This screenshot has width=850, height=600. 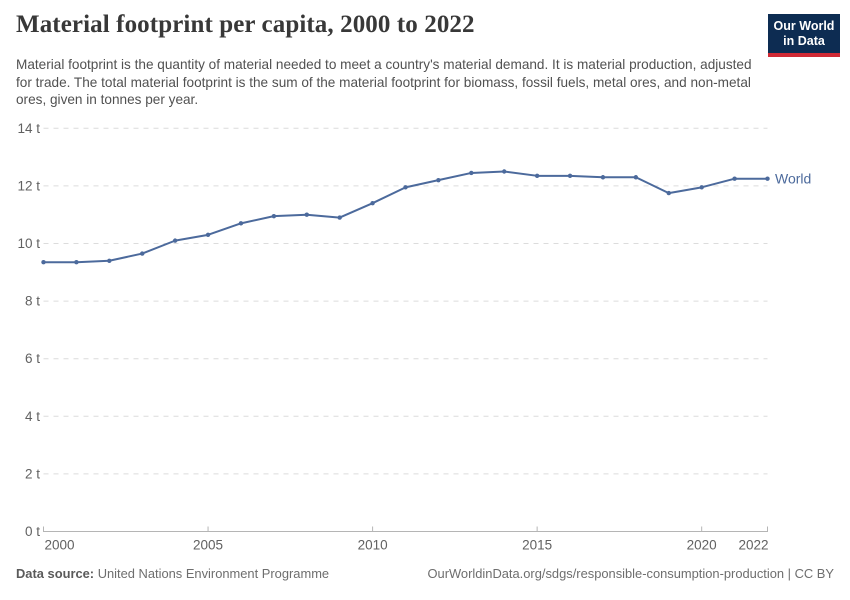 What do you see at coordinates (405, 217) in the screenshot?
I see `series-line-world` at bounding box center [405, 217].